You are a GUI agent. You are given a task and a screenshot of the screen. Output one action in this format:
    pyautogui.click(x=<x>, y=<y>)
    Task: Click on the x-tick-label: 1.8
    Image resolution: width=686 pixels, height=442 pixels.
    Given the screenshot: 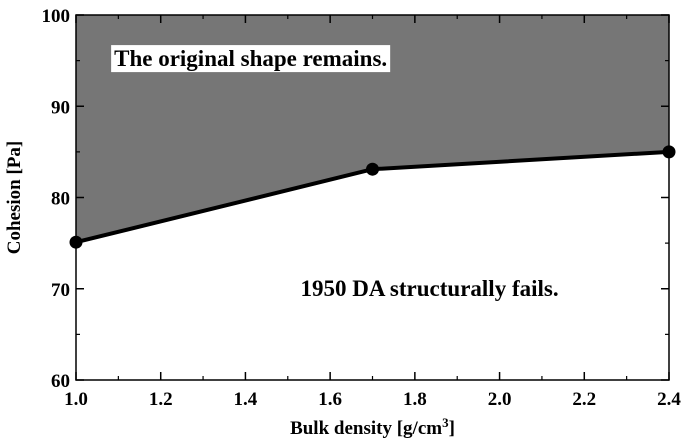 What is the action you would take?
    pyautogui.click(x=415, y=399)
    